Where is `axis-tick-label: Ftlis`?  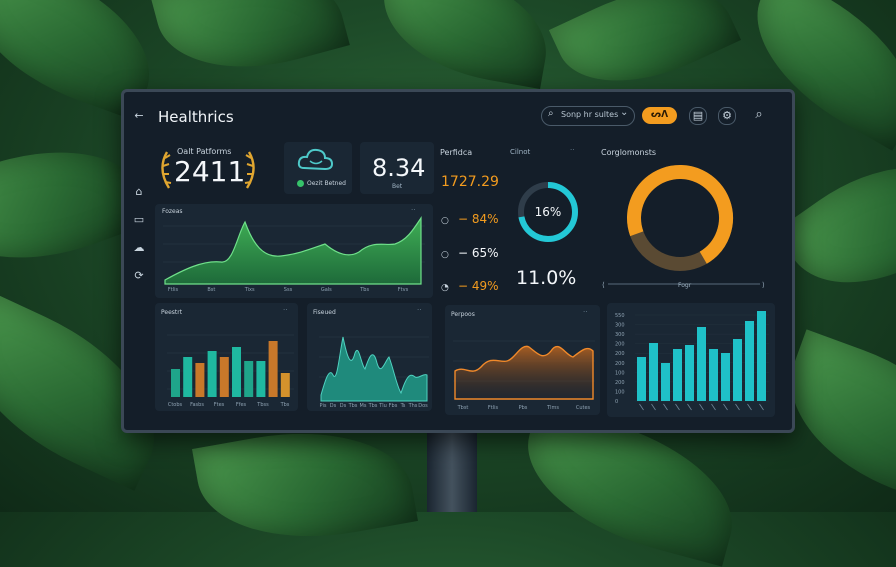
axis-tick-label: Ftlis is located at coordinates (173, 289).